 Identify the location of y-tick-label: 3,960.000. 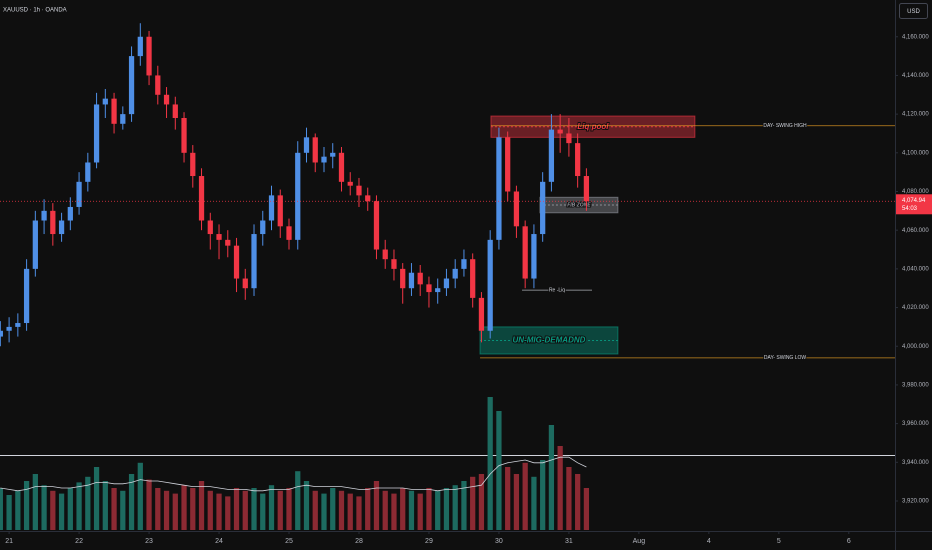
(915, 424).